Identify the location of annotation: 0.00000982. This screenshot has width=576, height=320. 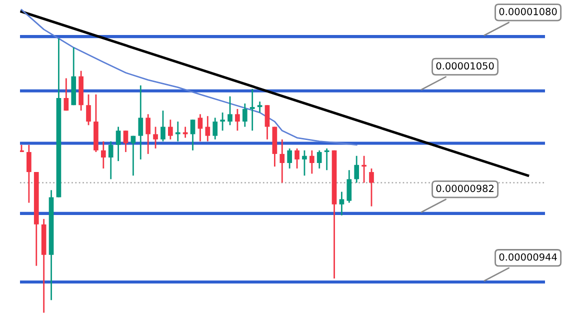
(465, 188).